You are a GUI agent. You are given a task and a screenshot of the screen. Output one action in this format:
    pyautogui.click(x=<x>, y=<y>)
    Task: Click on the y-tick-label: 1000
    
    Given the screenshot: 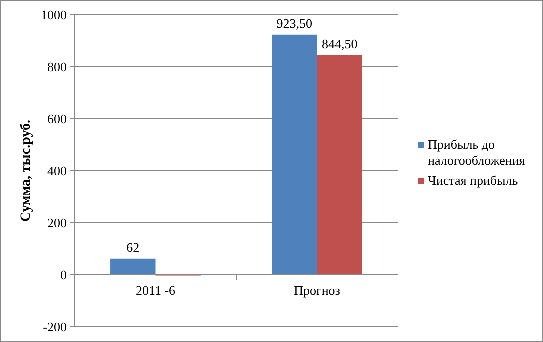 What is the action you would take?
    pyautogui.click(x=54, y=15)
    